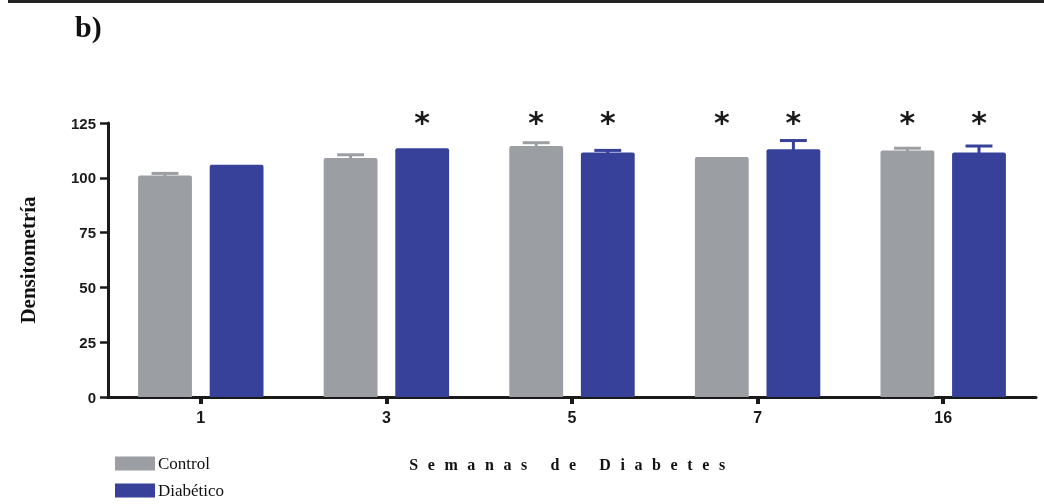 This screenshot has height=504, width=1044. I want to click on legend-label: Diabético, so click(191, 490).